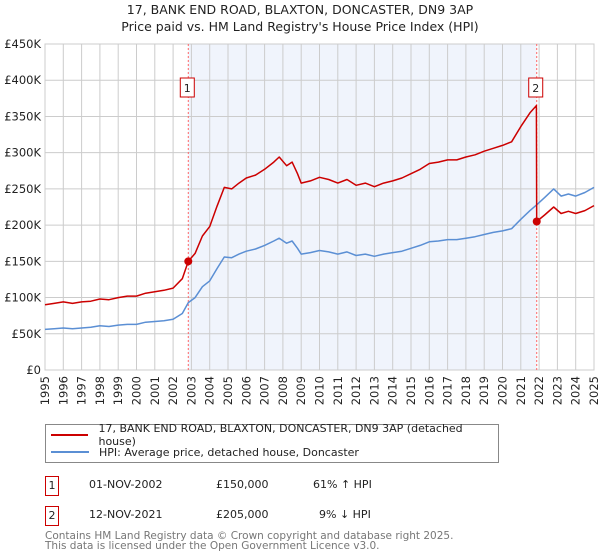 The width and height of the screenshot is (600, 560). I want to click on x-tick-label: 2020, so click(503, 390).